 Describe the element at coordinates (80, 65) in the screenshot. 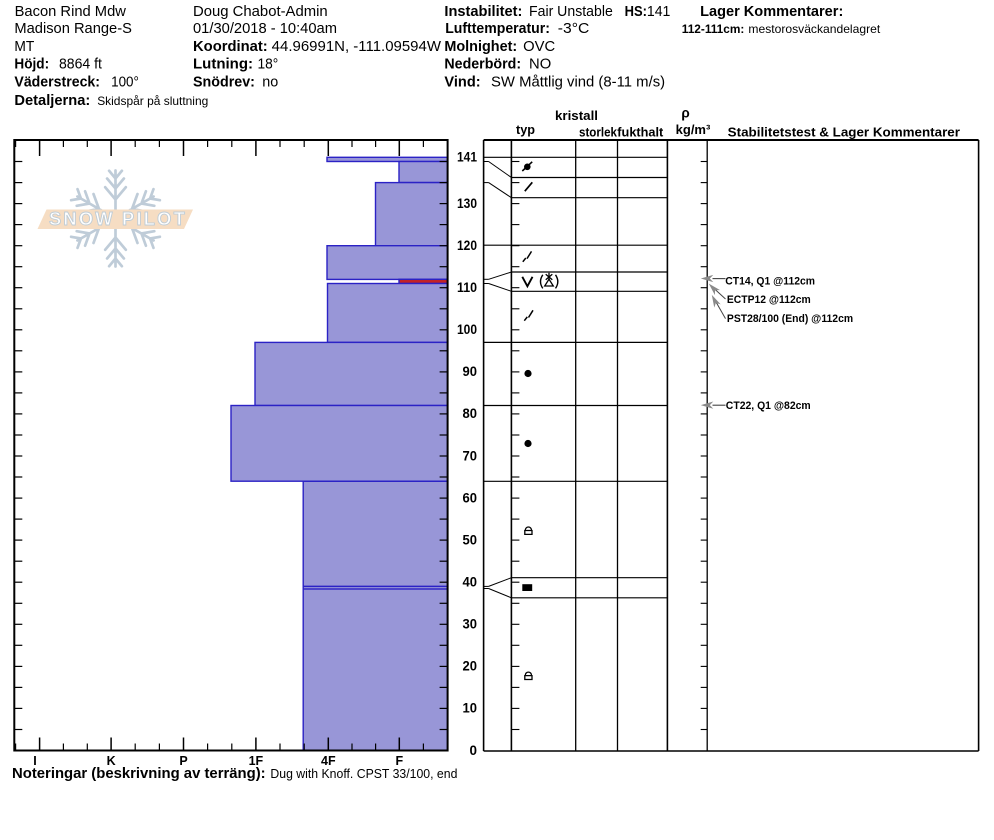

I see `svg-text: 8864 ft` at that location.